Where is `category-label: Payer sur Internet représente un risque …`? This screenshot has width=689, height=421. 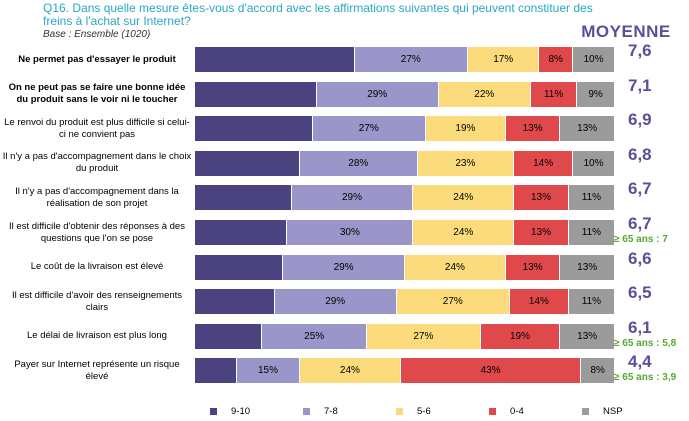 category-label: Payer sur Internet représente un risque … is located at coordinates (97, 370).